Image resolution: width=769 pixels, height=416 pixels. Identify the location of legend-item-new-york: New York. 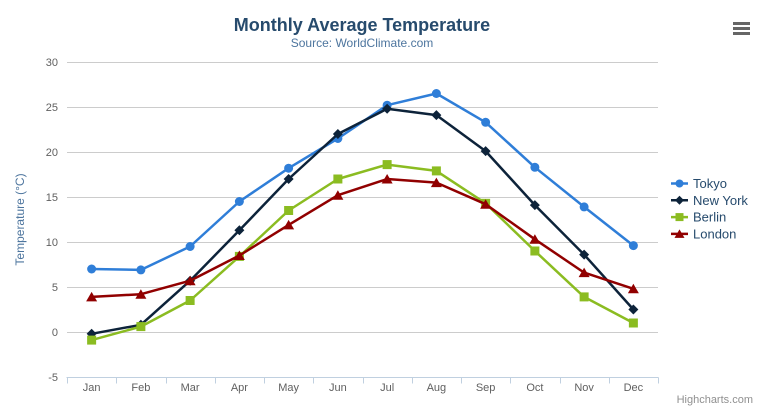
(709, 200).